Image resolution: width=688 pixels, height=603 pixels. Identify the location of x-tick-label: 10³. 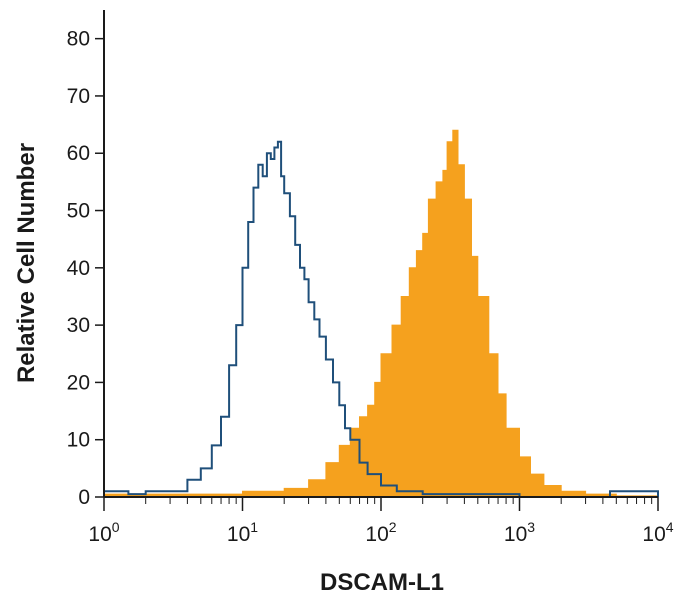
(519, 532).